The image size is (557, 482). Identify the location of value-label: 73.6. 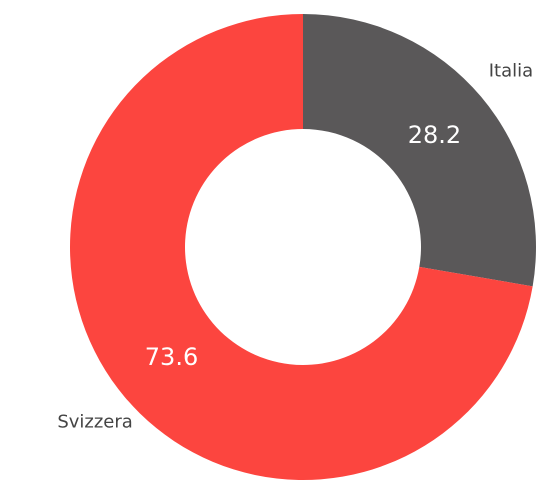
(171, 357).